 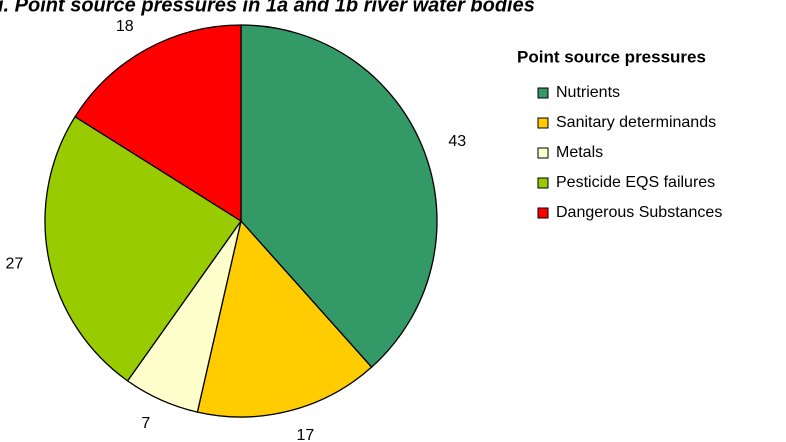 What do you see at coordinates (145, 423) in the screenshot?
I see `slice-label: 7` at bounding box center [145, 423].